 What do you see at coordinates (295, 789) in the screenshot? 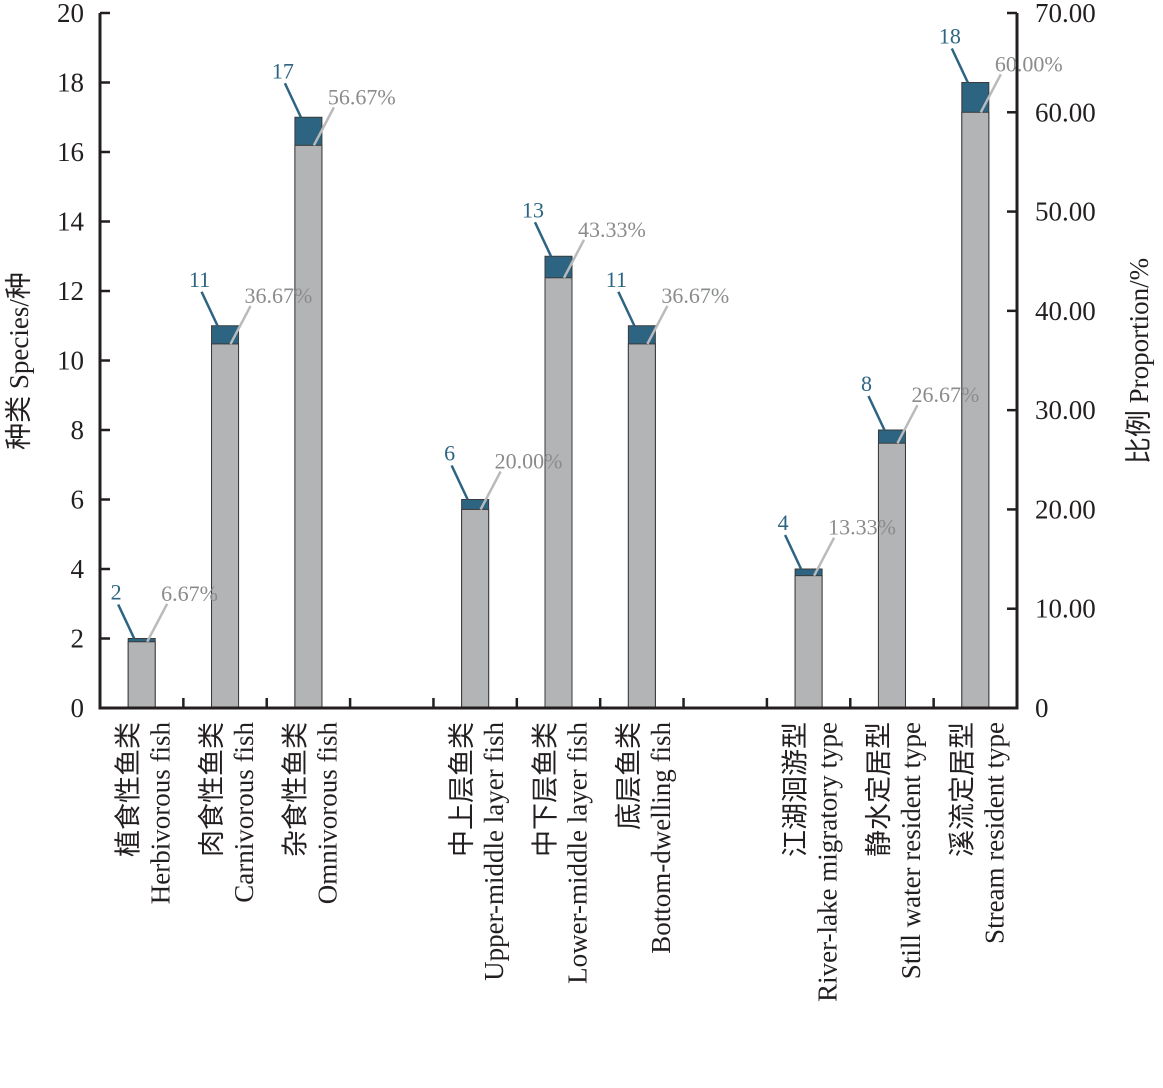
I see `category-label-zh: 杂食性鱼类` at bounding box center [295, 789].